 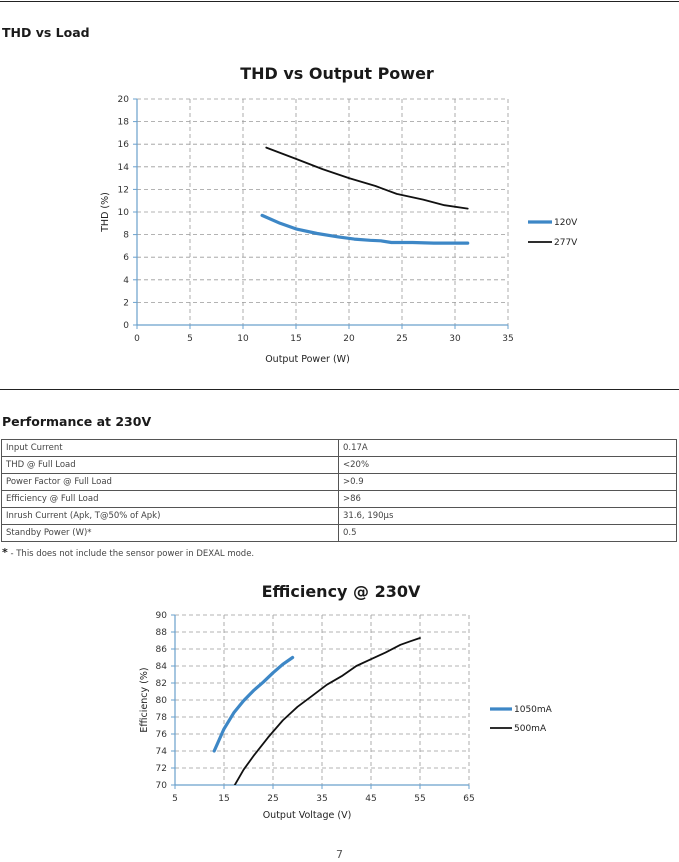 What do you see at coordinates (419, 799) in the screenshot?
I see `x-tick-label: 55` at bounding box center [419, 799].